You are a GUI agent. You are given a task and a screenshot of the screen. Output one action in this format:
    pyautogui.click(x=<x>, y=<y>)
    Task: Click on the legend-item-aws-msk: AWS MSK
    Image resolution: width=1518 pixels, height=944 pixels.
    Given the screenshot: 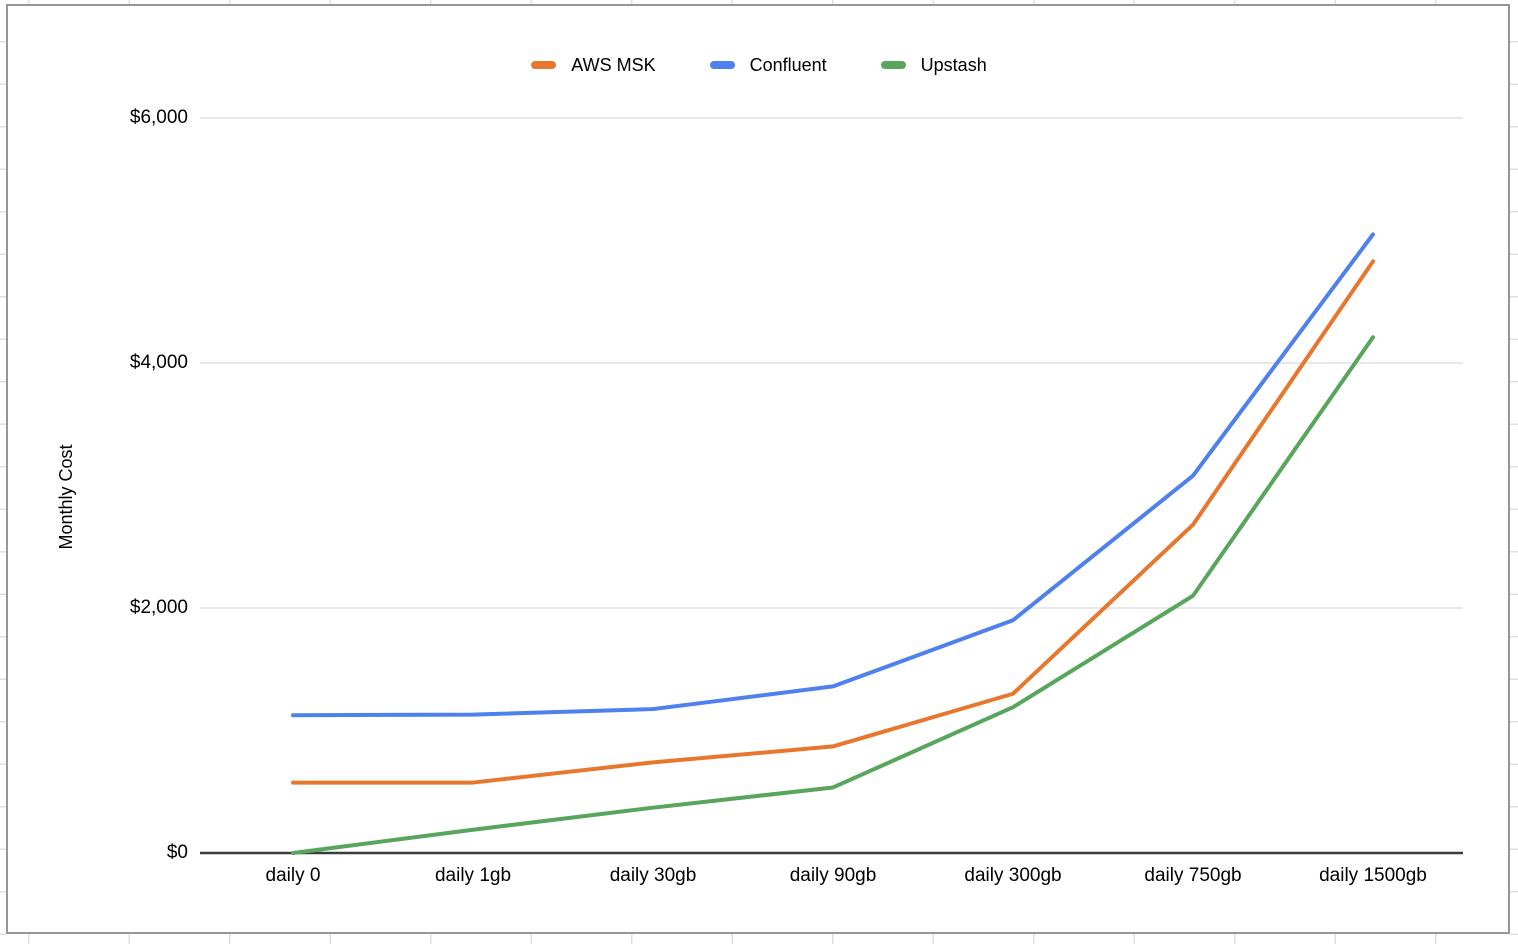 What is the action you would take?
    pyautogui.click(x=593, y=65)
    